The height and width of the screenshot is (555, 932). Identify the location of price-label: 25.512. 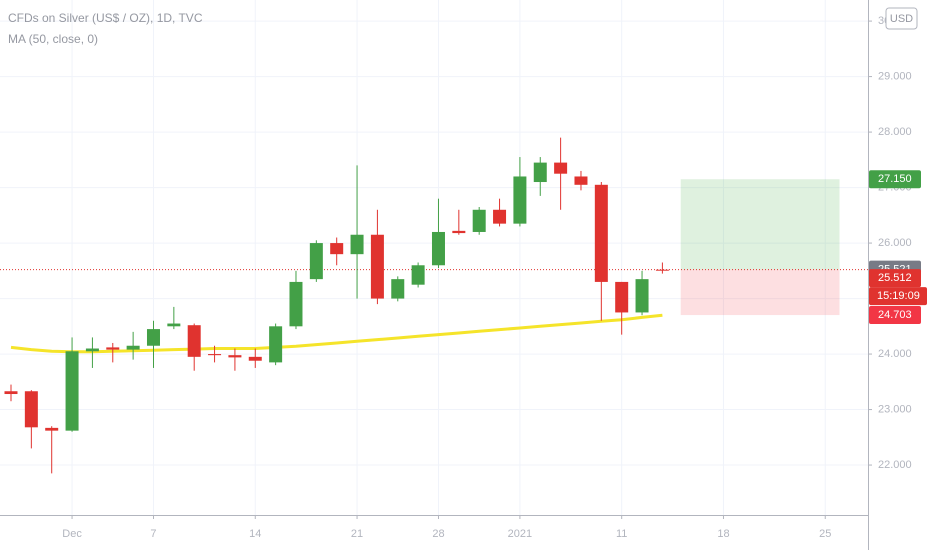
(895, 278).